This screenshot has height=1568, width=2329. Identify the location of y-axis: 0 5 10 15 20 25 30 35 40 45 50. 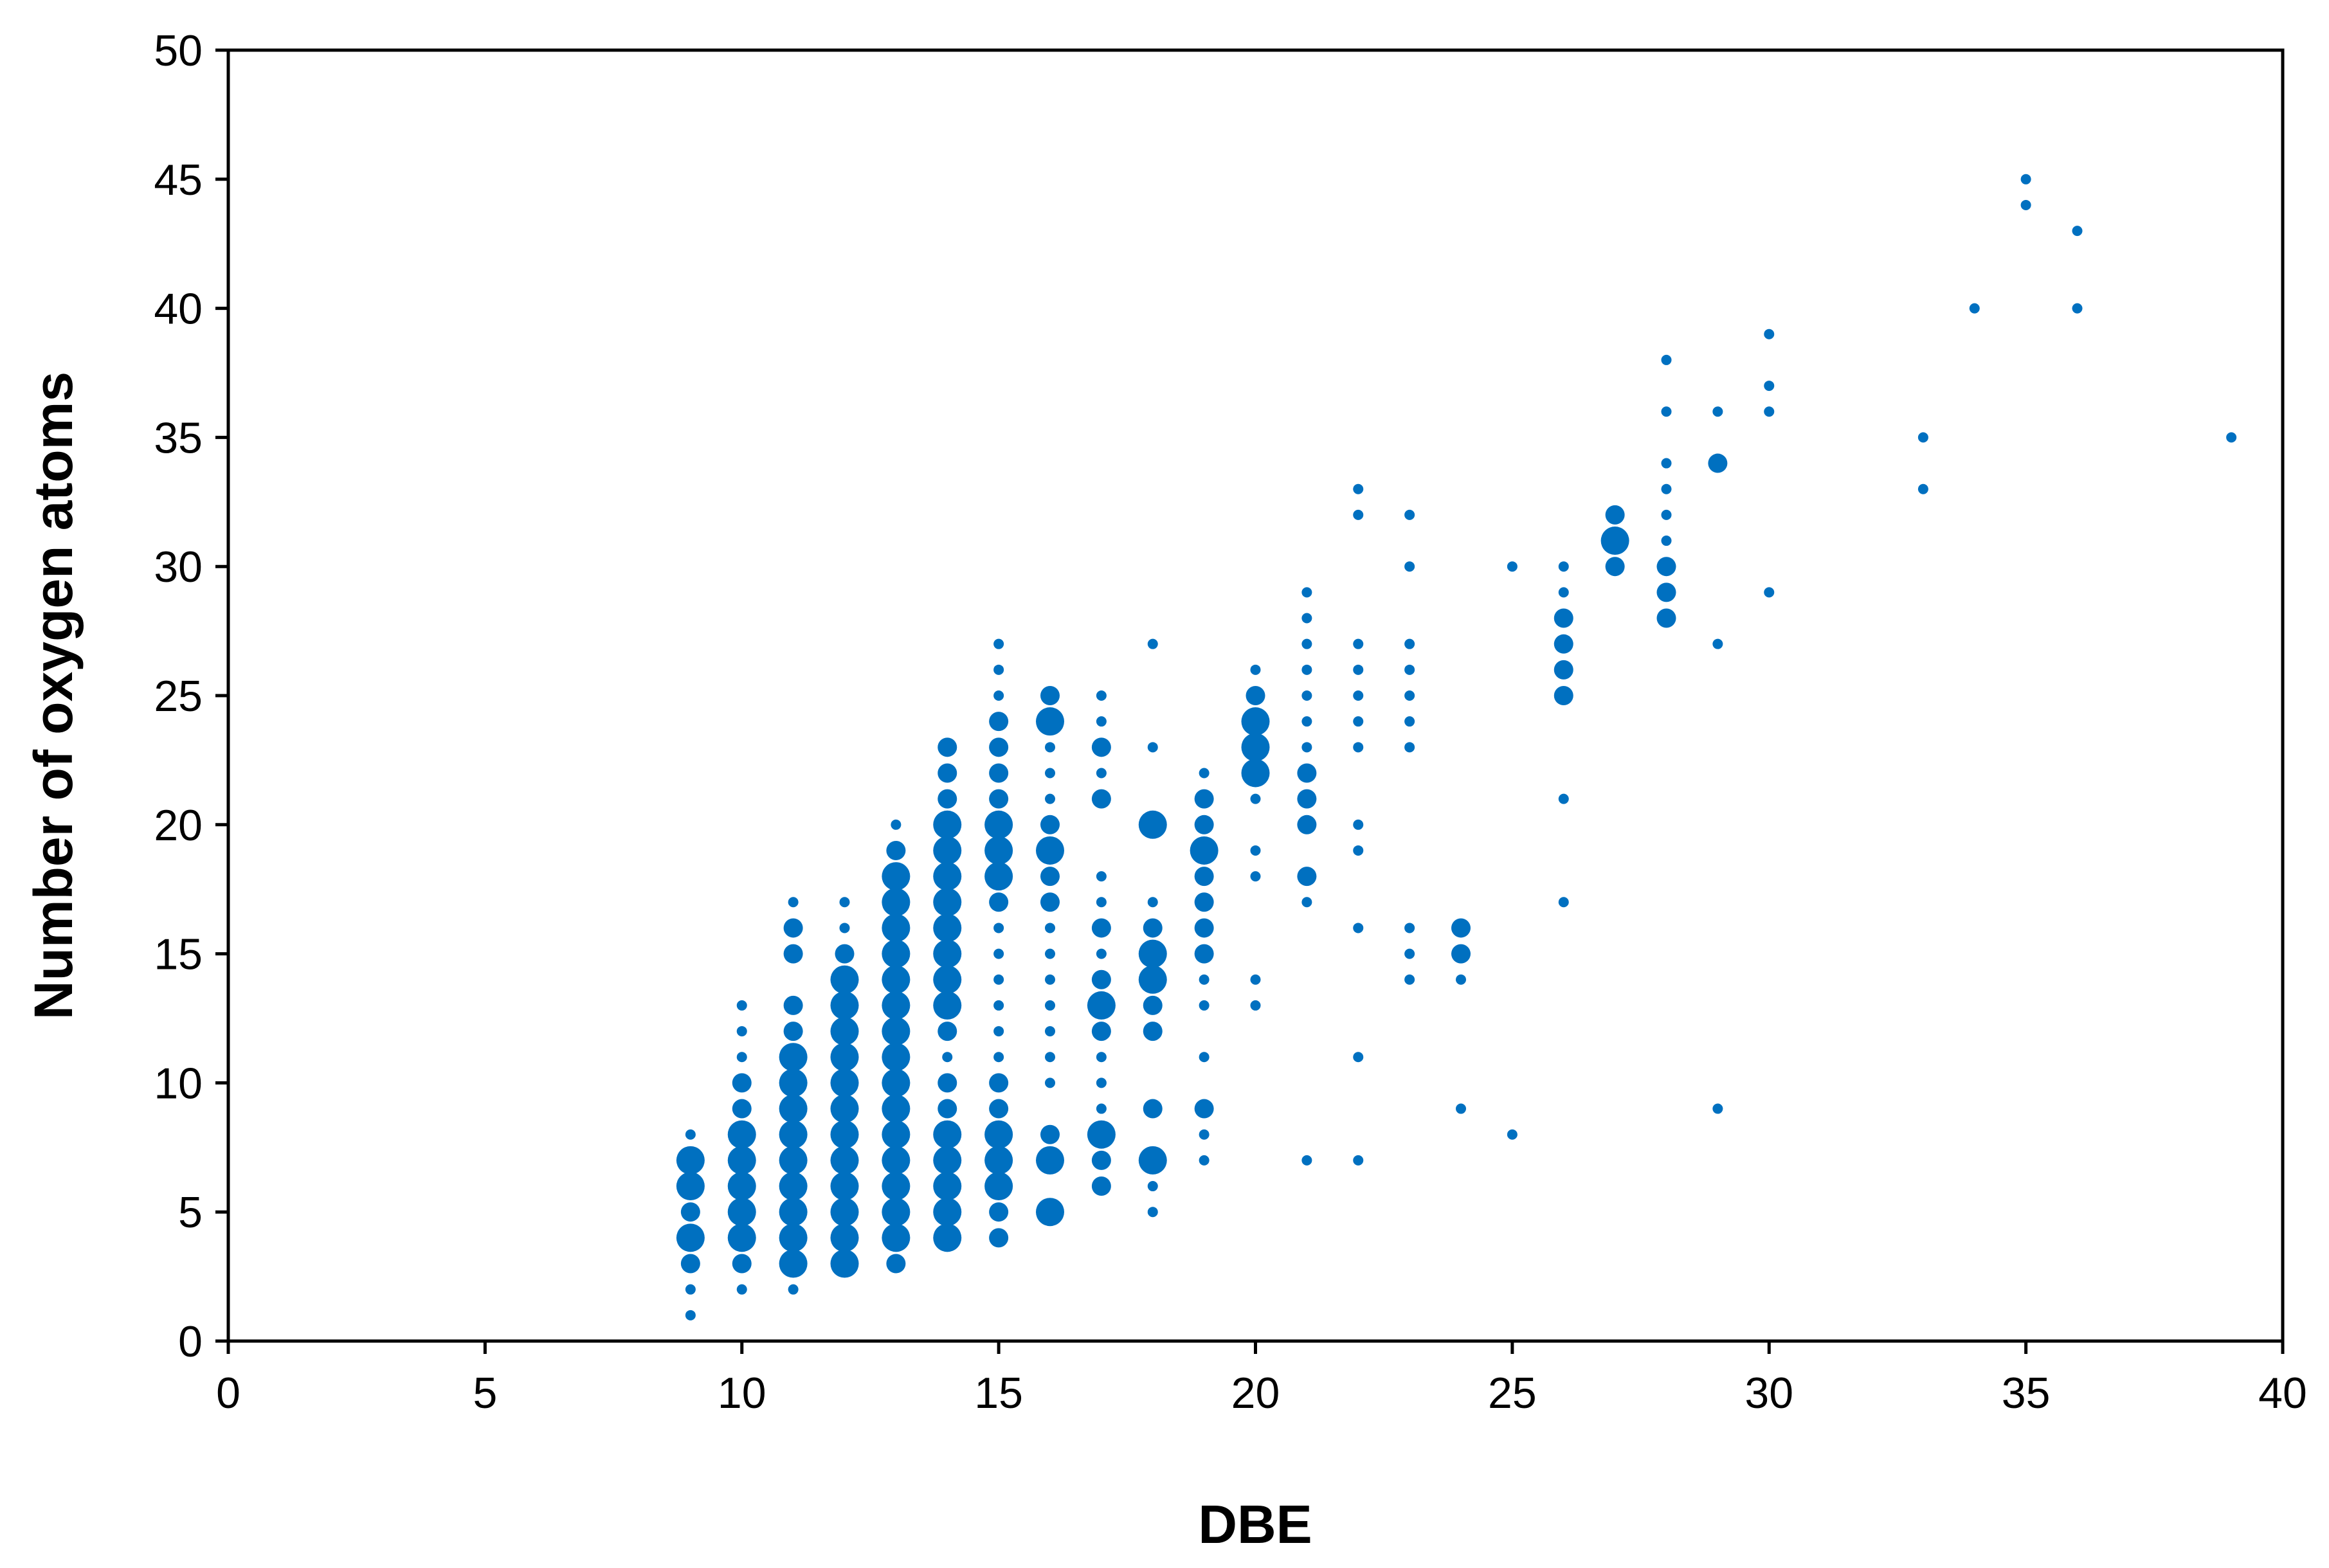
(191, 696).